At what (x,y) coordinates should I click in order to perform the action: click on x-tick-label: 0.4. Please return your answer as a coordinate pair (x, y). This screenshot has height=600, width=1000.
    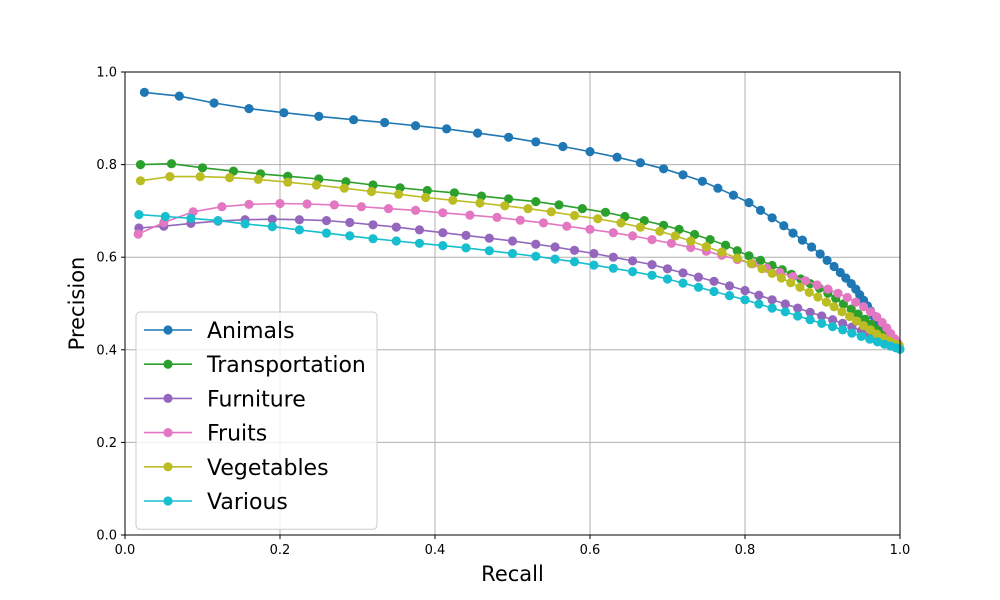
    Looking at the image, I should click on (435, 550).